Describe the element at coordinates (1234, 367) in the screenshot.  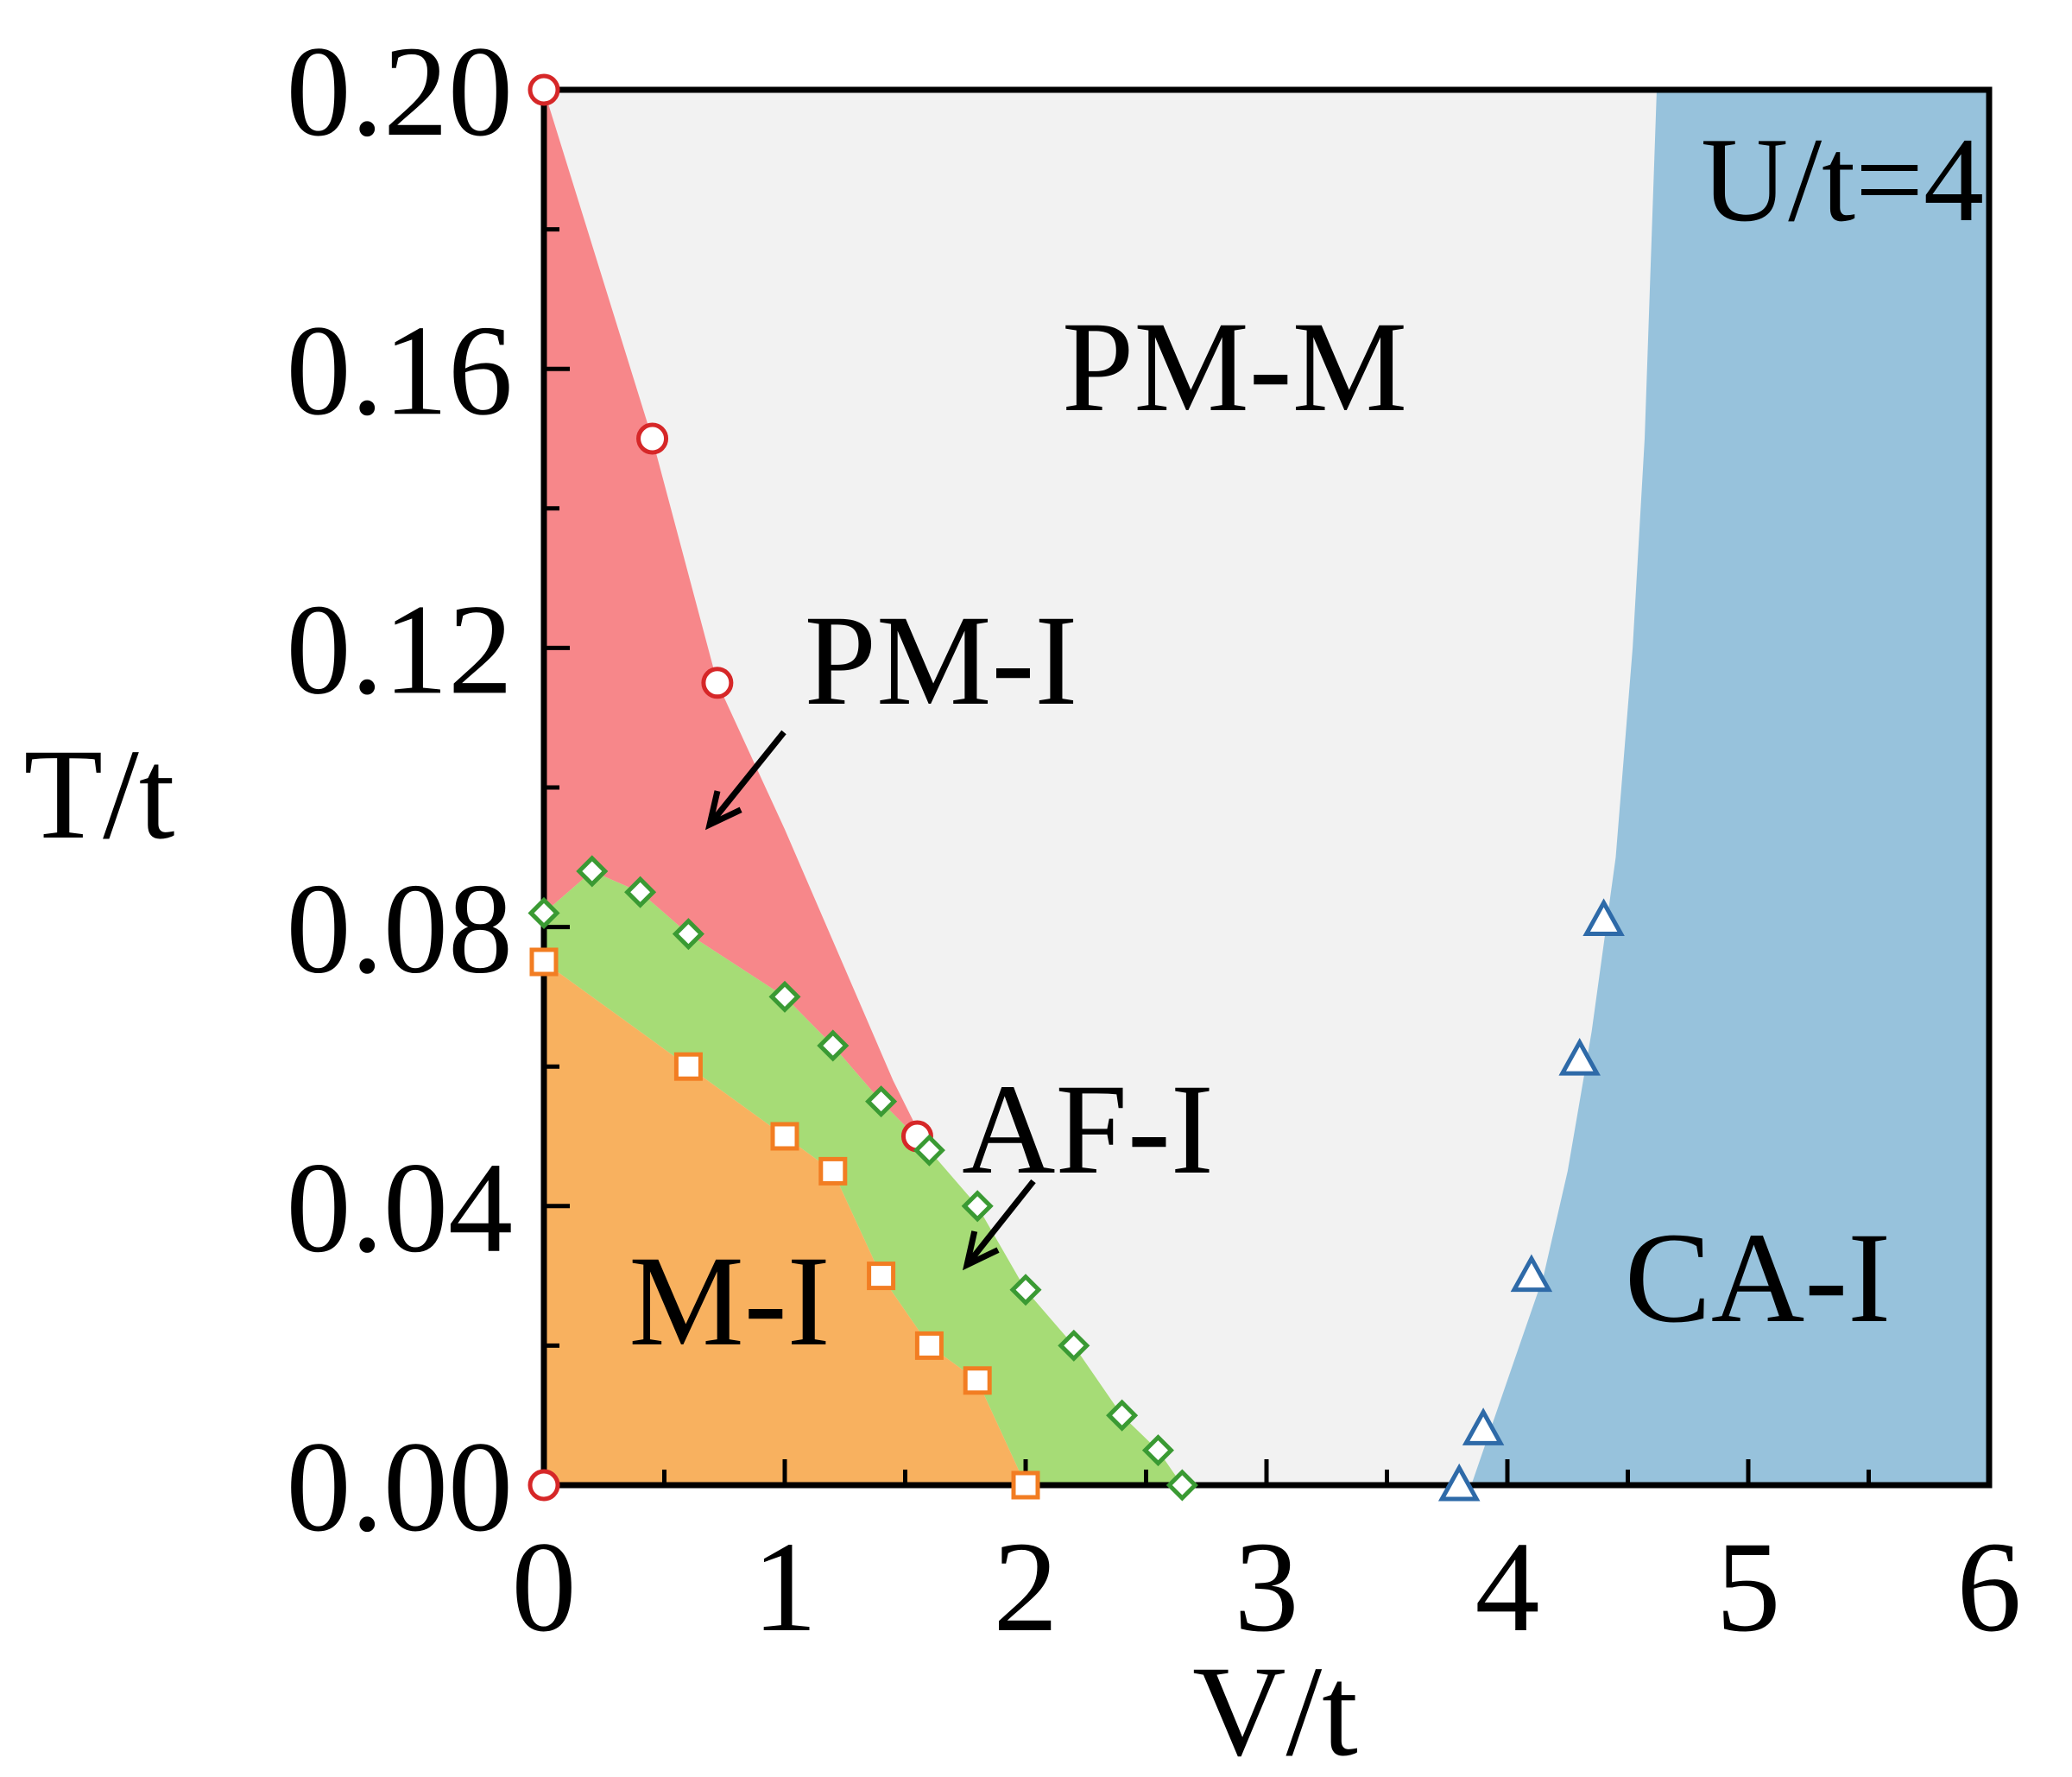
I see `region-label-pm-m: PM-M` at that location.